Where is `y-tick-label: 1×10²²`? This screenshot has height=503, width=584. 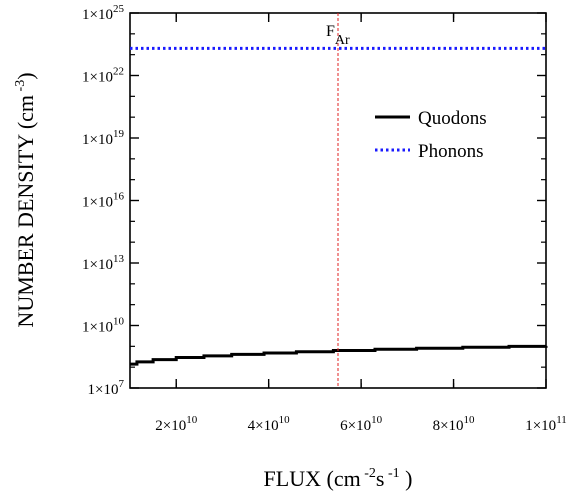 y-tick-label: 1×10²² is located at coordinates (103, 76).